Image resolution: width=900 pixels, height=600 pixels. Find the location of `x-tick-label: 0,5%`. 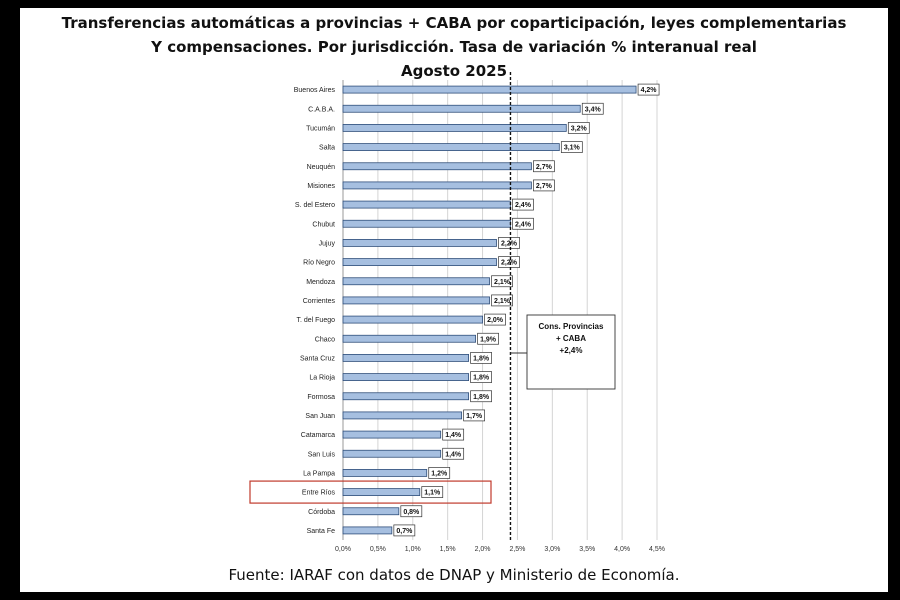

x-tick-label: 0,5% is located at coordinates (378, 549).